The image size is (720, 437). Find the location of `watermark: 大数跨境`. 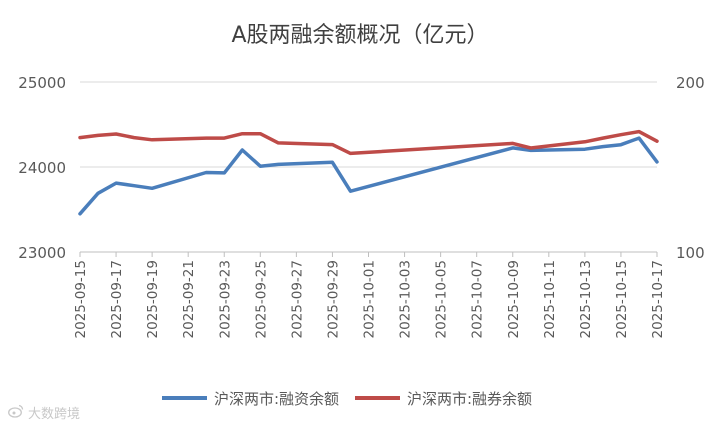

watermark: 大数跨境 is located at coordinates (44, 412).